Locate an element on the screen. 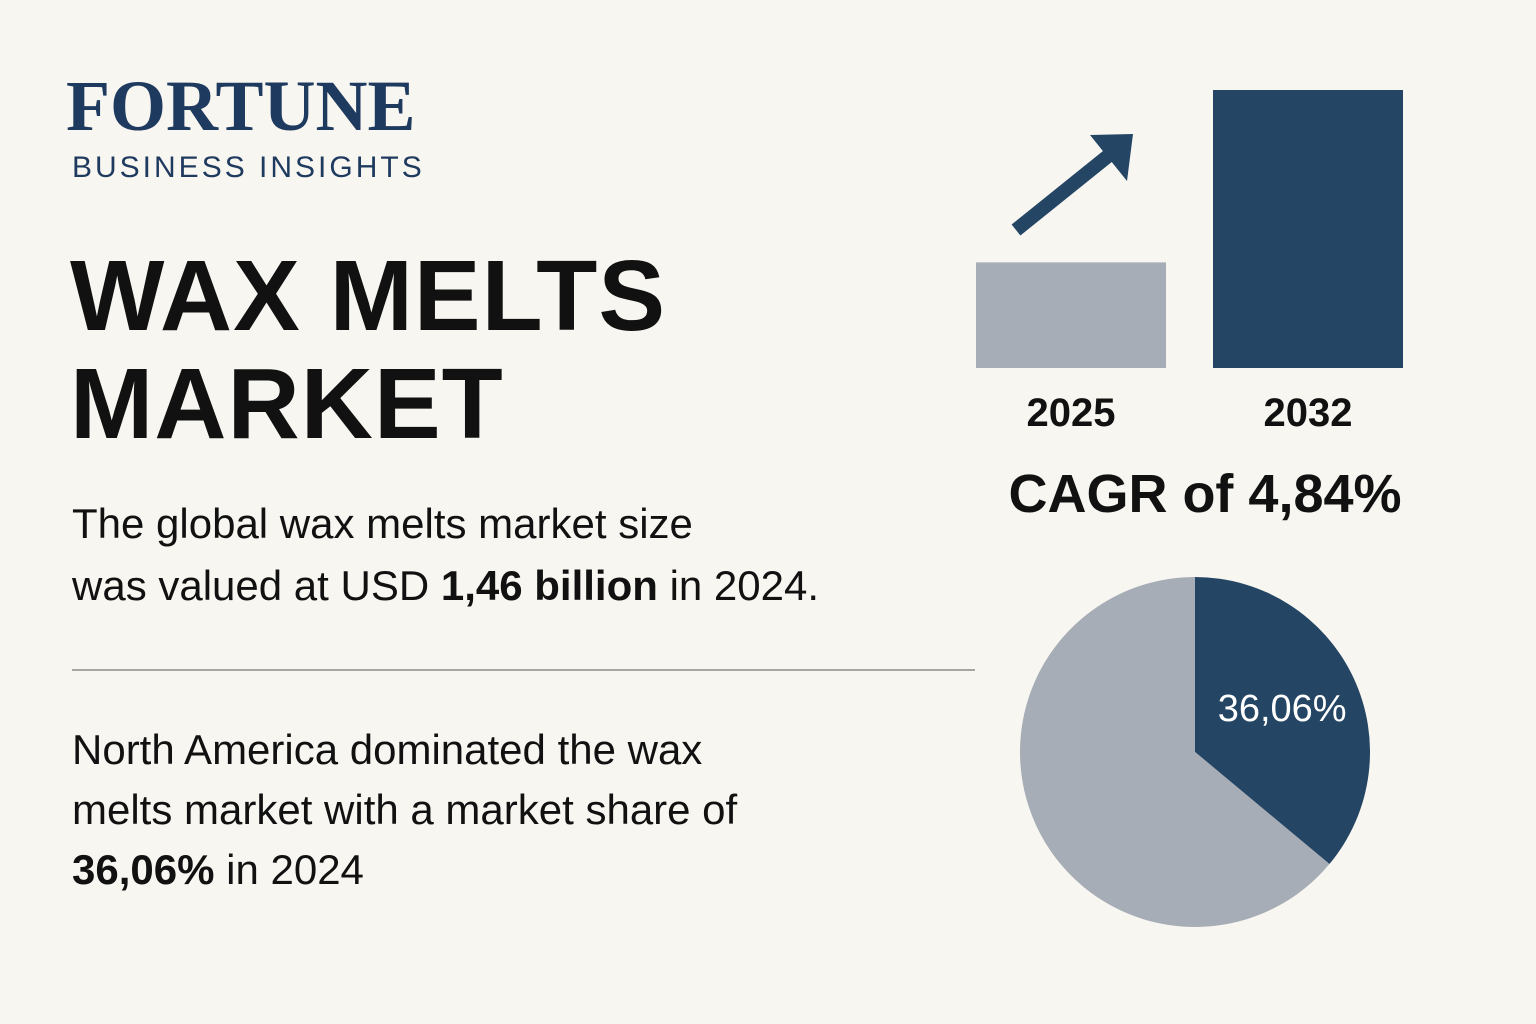 This screenshot has height=1024, width=1536. text-run: North America dominated the wax is located at coordinates (387, 749).